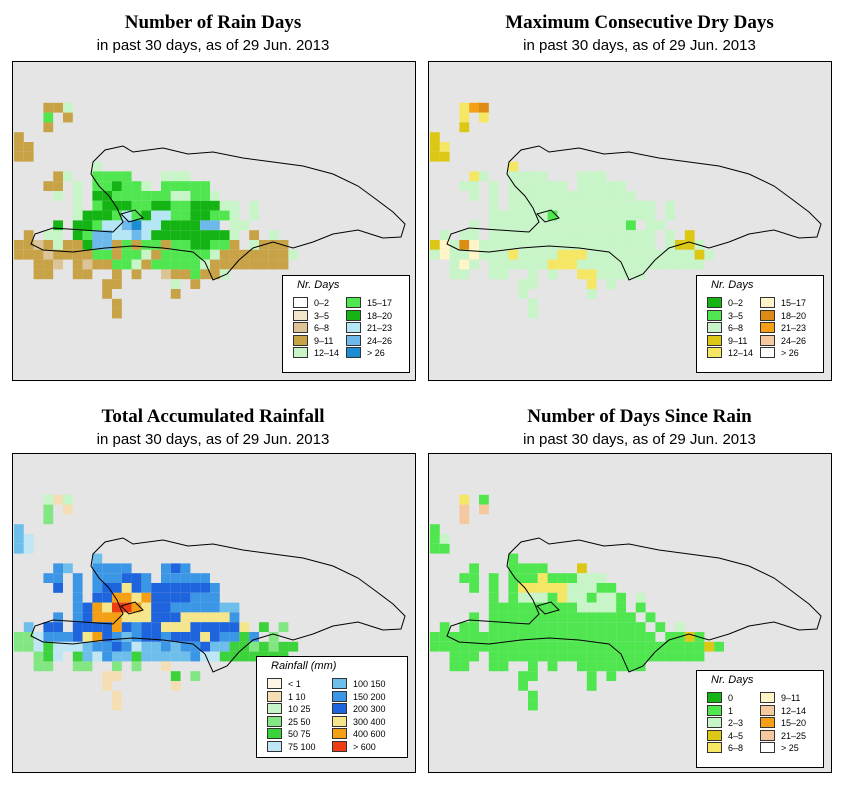 The image size is (853, 793). What do you see at coordinates (359, 721) in the screenshot?
I see `legend-entry: 300 400` at bounding box center [359, 721].